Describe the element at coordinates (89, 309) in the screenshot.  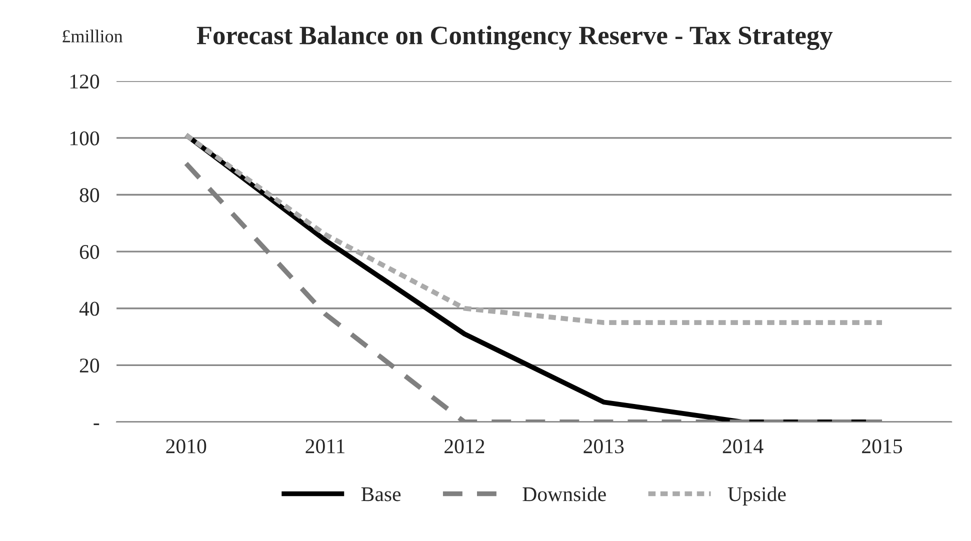
I see `y-tick-label: 40` at that location.